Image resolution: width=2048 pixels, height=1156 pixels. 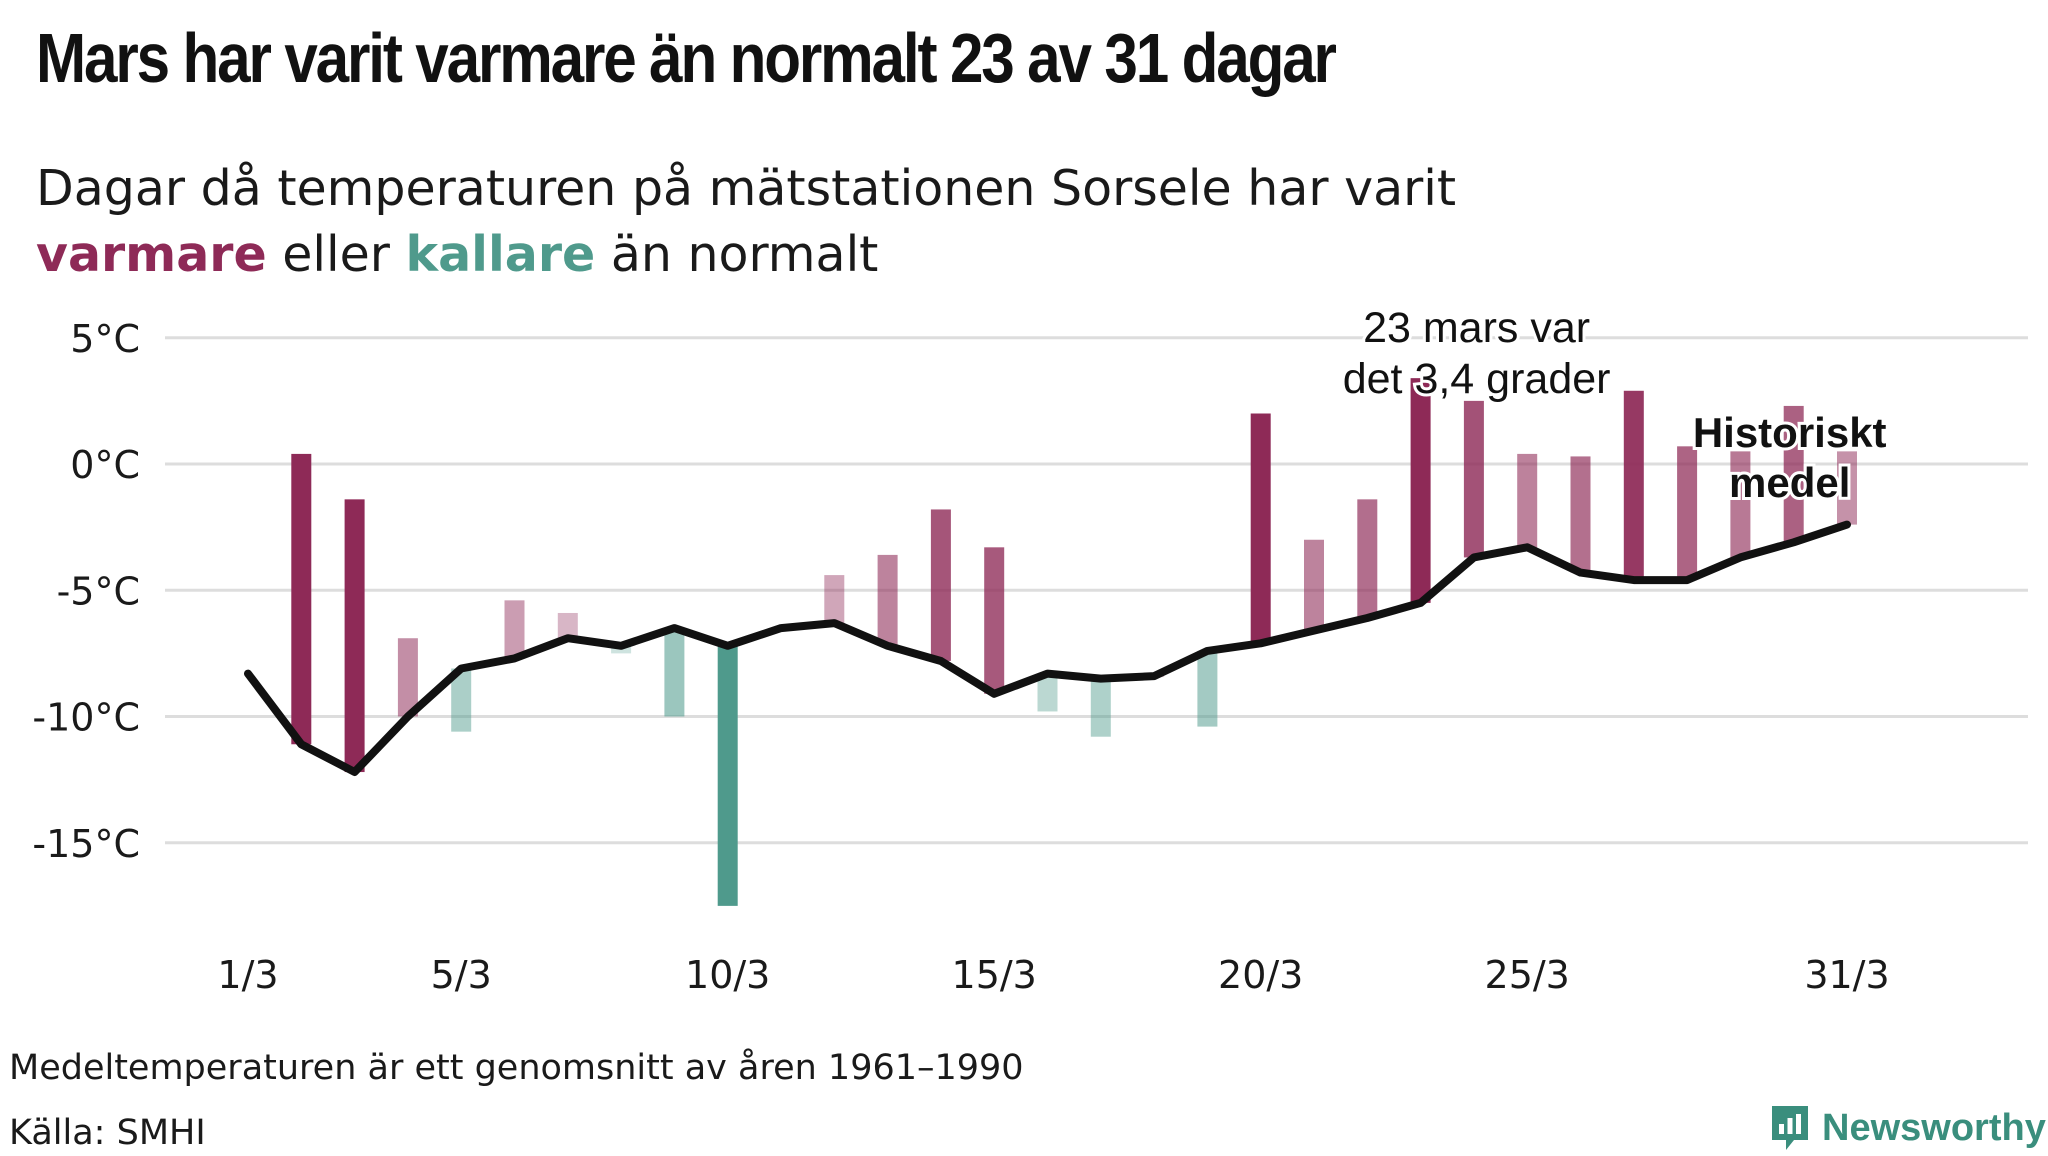 I want to click on x-tick-label: 15/3, so click(x=994, y=975).